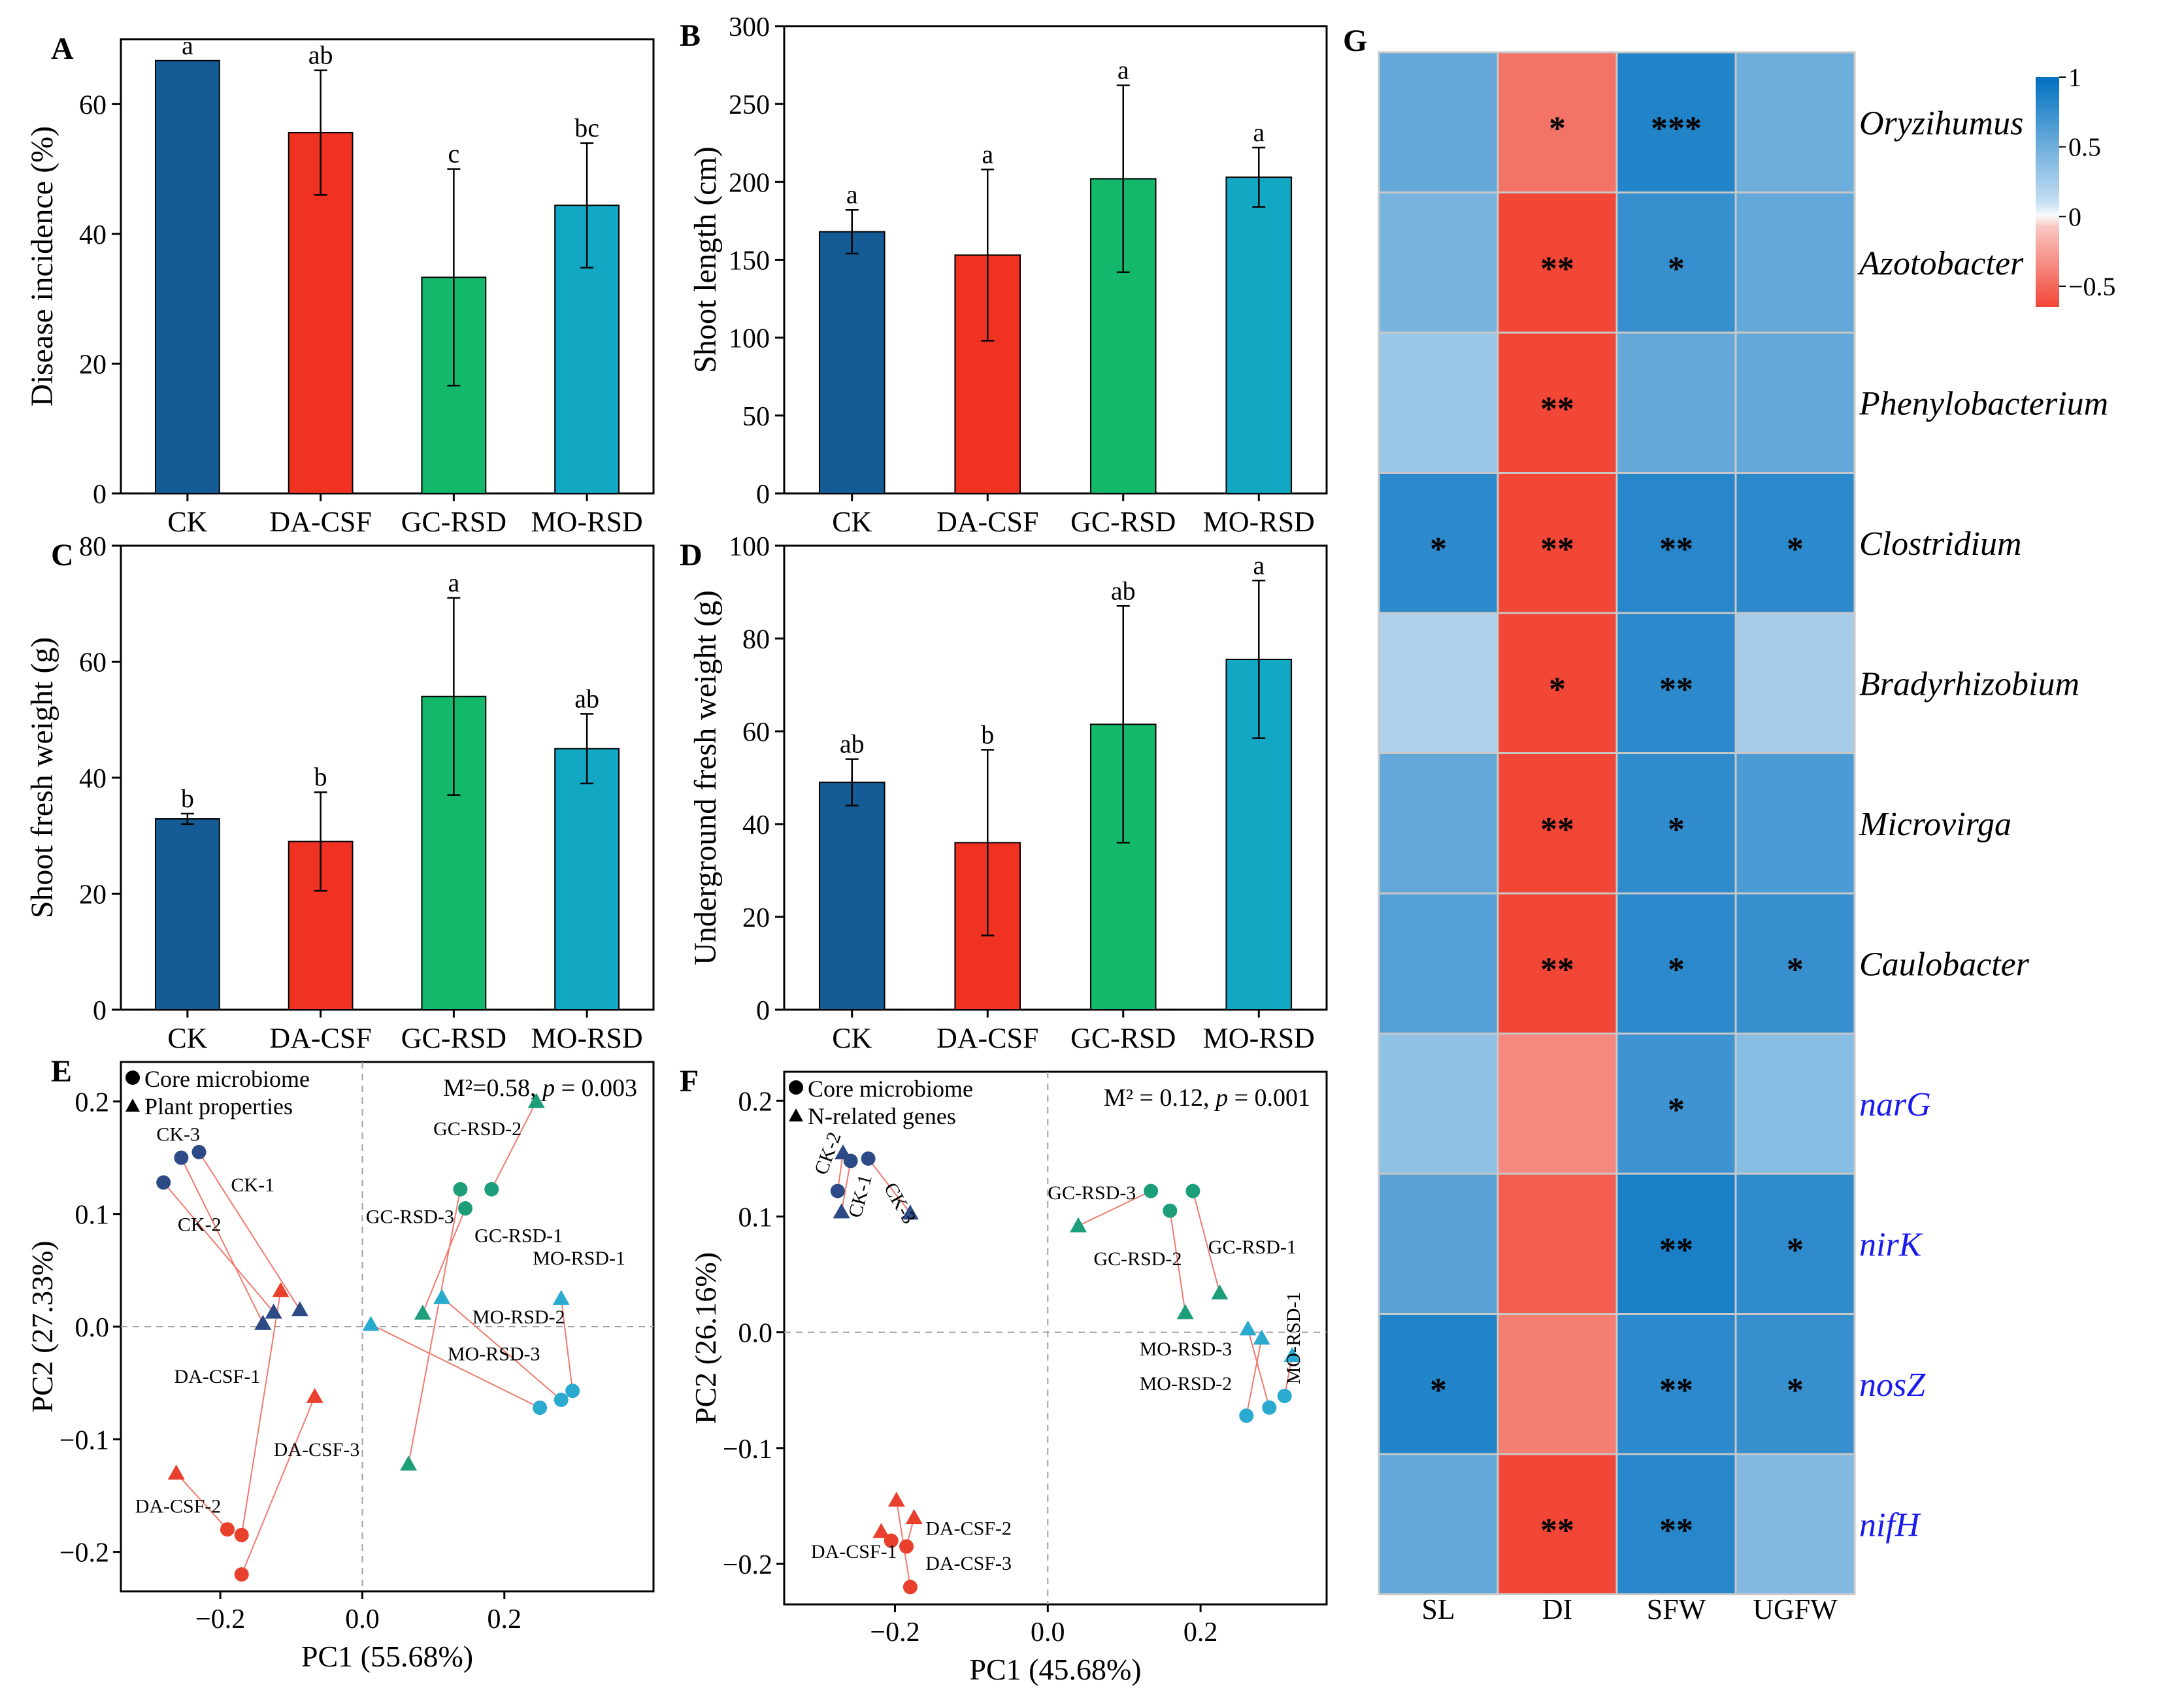 This screenshot has height=1707, width=2184. Describe the element at coordinates (1438, 1609) in the screenshot. I see `heatmap-column-label: SL` at that location.